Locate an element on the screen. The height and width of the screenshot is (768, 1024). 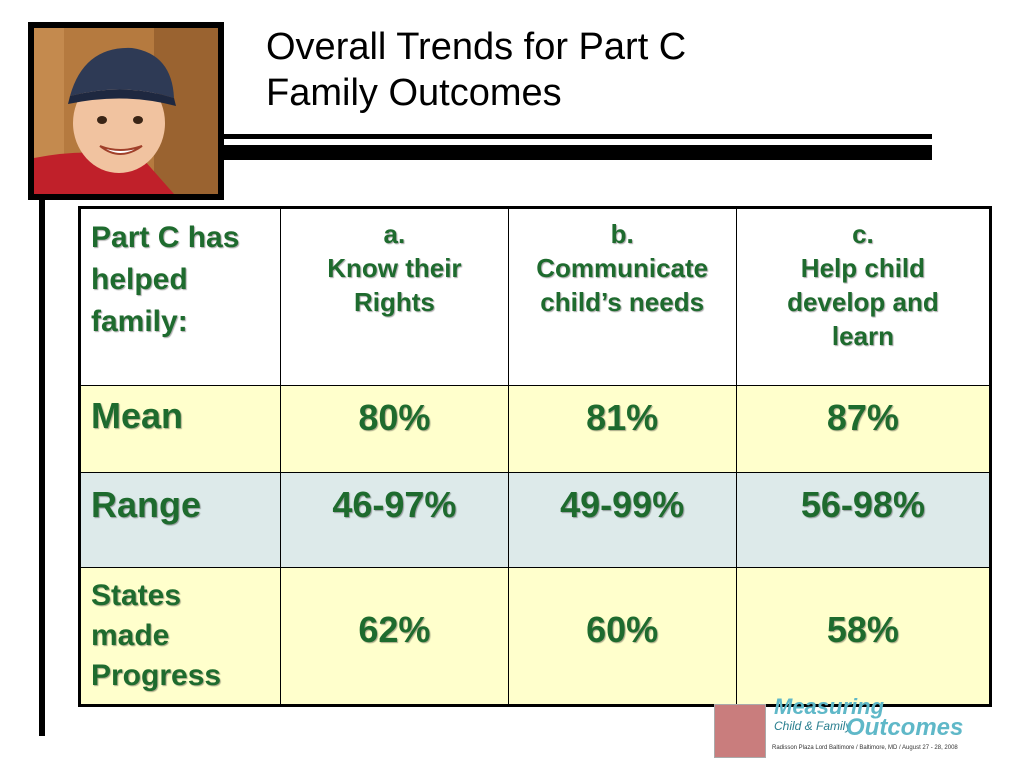
header-label-line: helped is located at coordinates (139, 279).